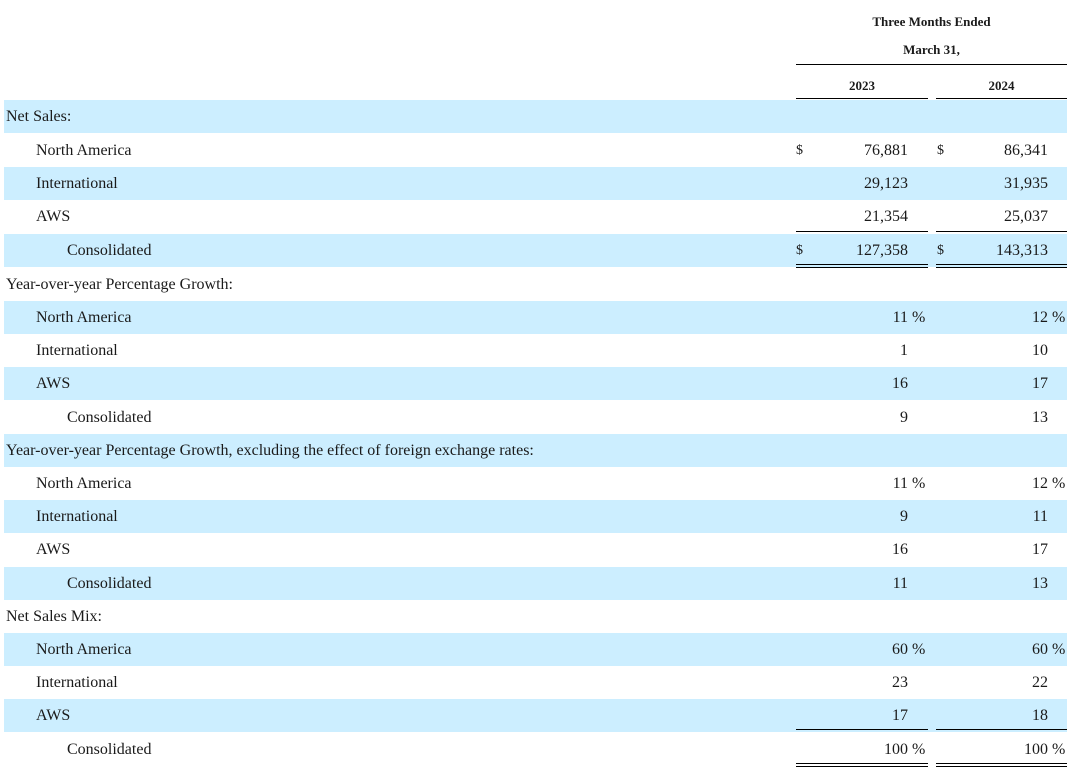  I want to click on section-header-row: Net Sales Mix:, so click(535, 616).